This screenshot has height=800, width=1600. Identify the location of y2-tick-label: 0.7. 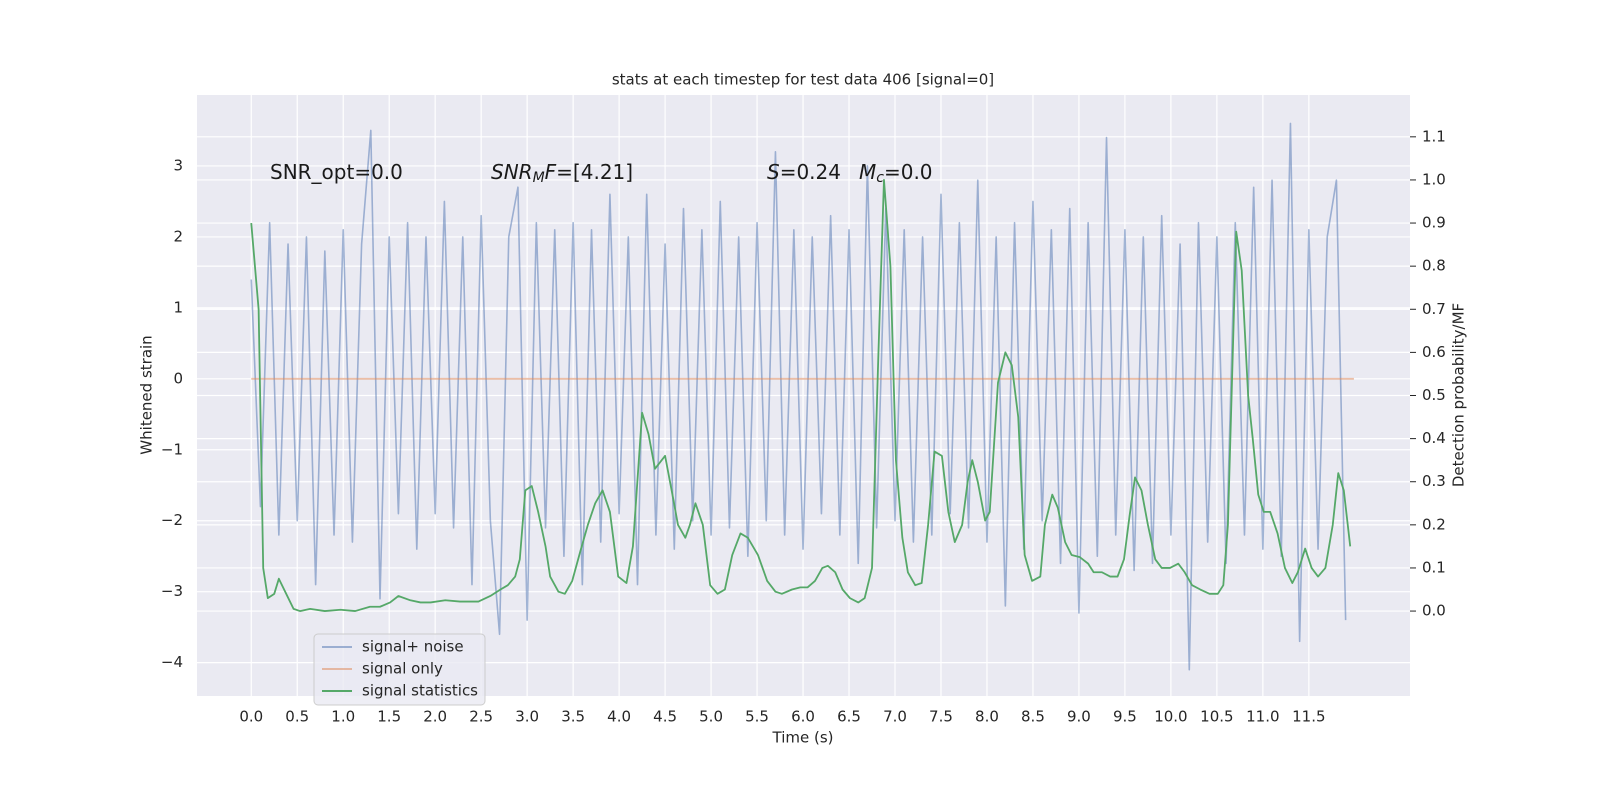
(1434, 309).